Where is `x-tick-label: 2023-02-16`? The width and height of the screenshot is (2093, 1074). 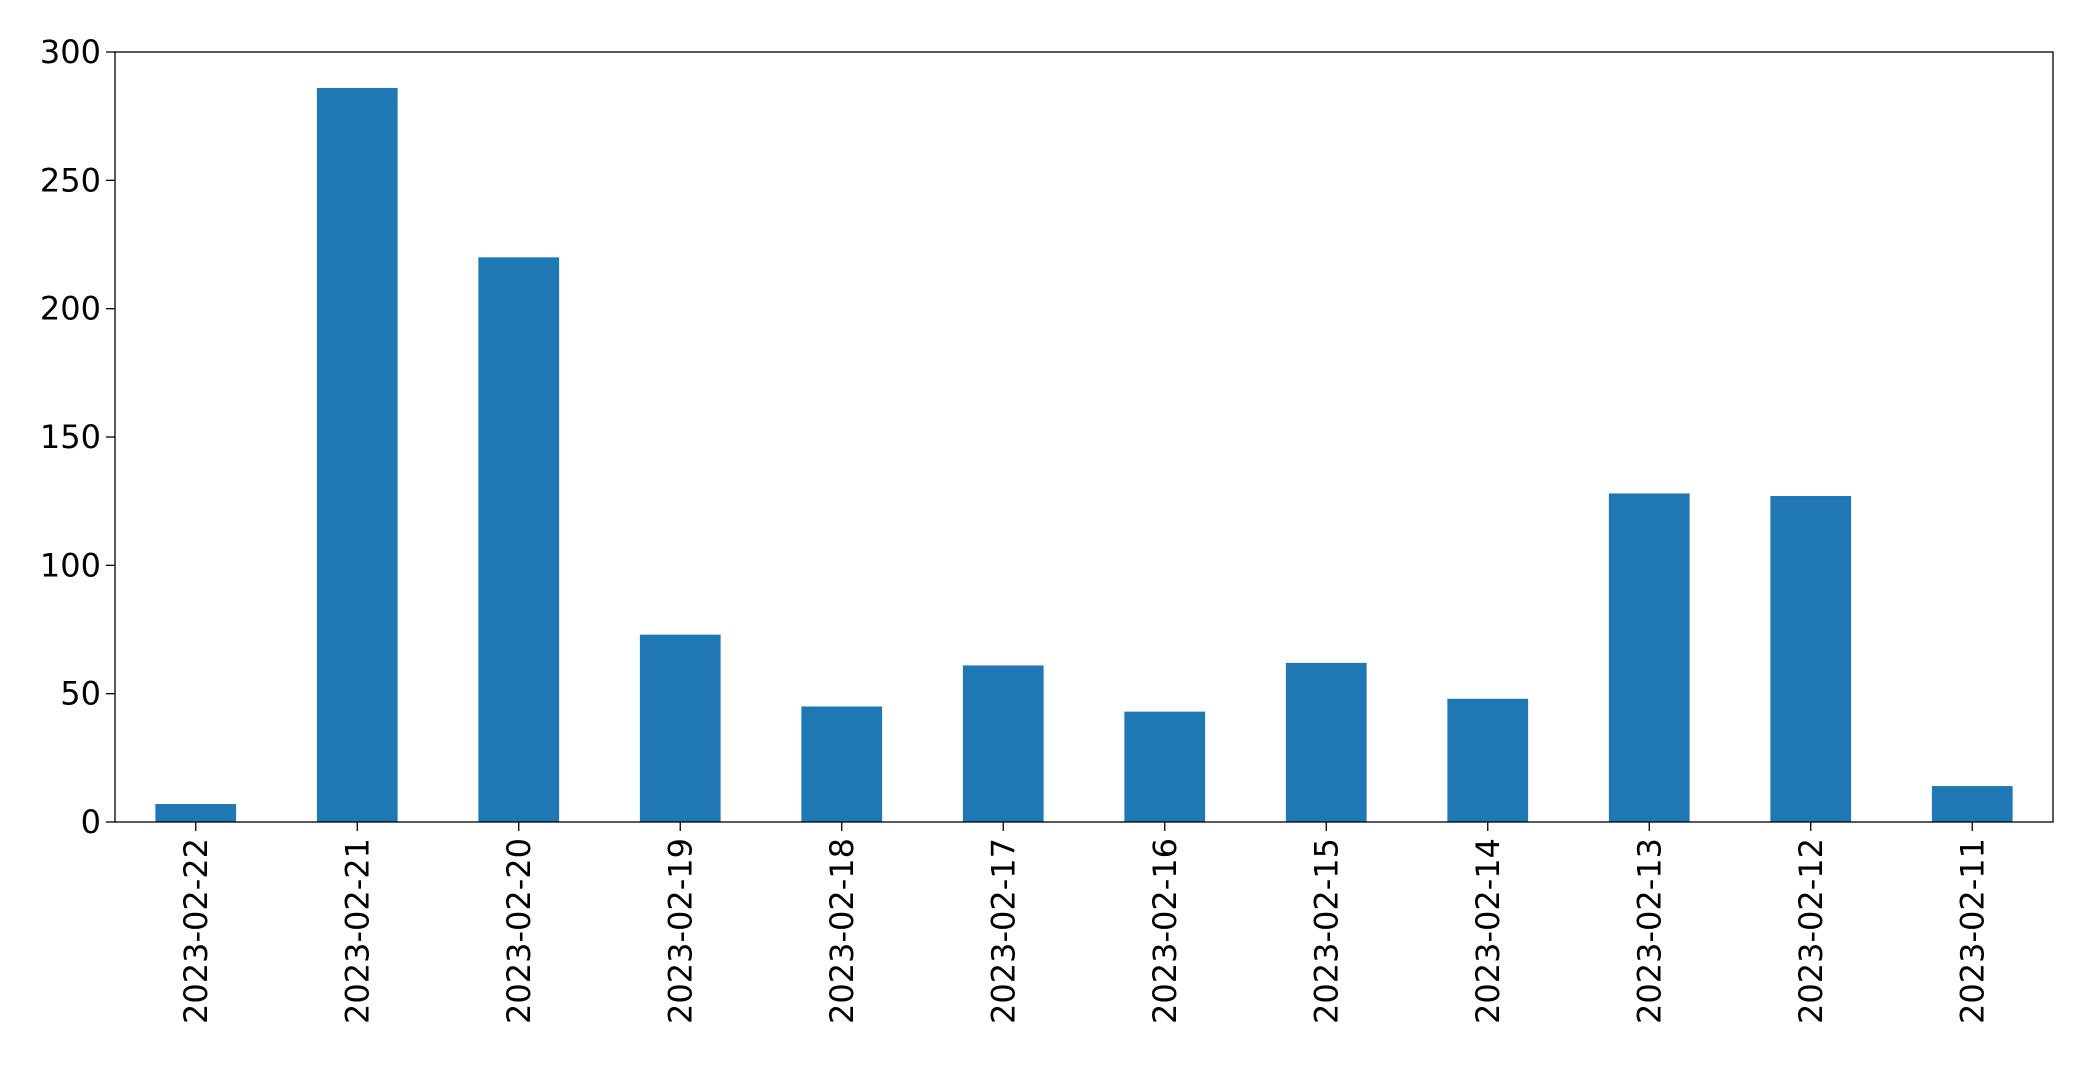
x-tick-label: 2023-02-16 is located at coordinates (1165, 931).